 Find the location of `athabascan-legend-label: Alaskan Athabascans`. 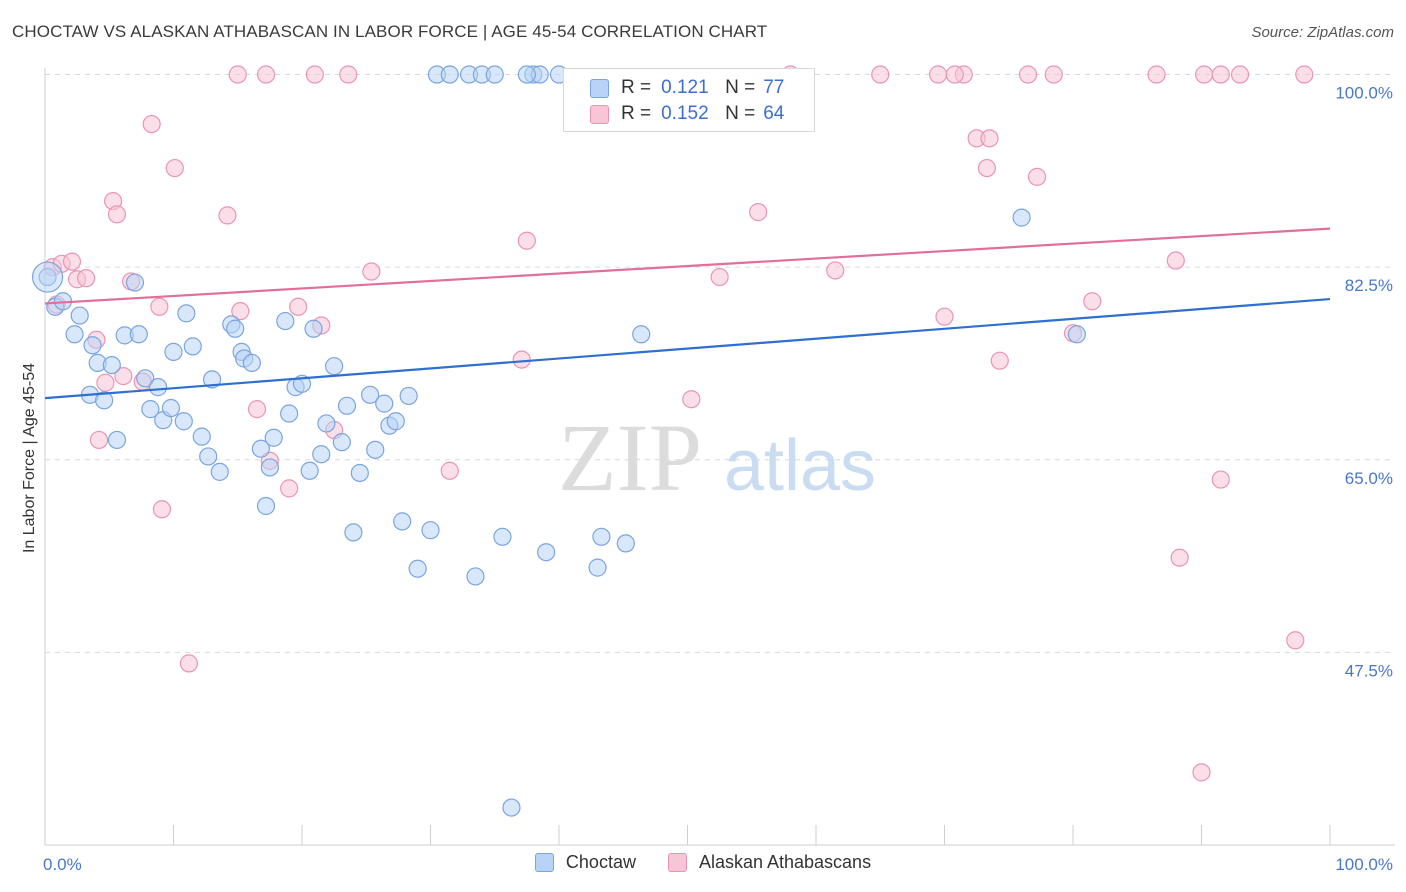

athabascan-legend-label: Alaskan Athabascans is located at coordinates (785, 862).